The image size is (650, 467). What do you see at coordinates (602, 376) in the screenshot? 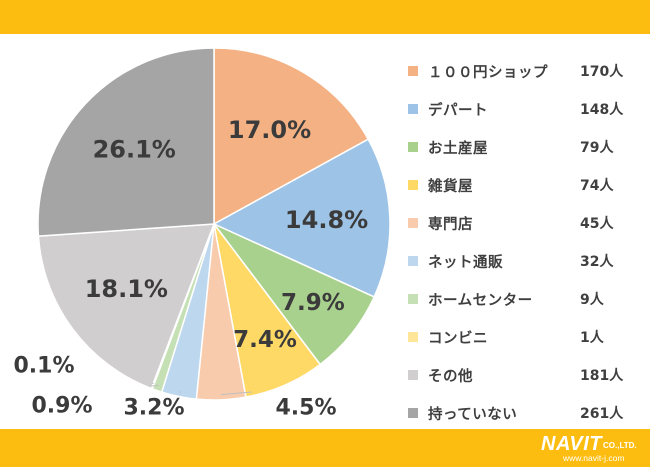
I see `legend-count: 181人` at bounding box center [602, 376].